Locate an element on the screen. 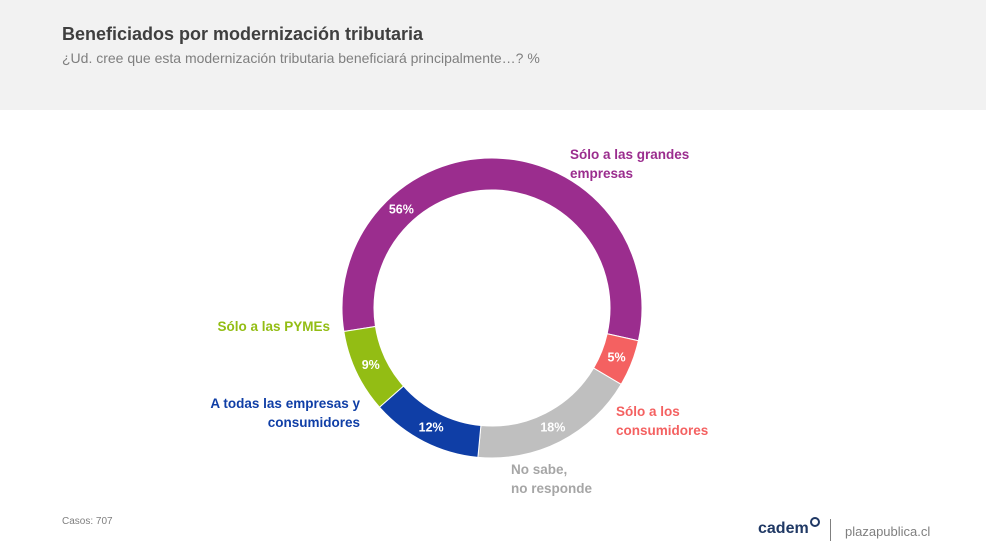 The image size is (986, 553). cadem-logo: cadem is located at coordinates (789, 527).